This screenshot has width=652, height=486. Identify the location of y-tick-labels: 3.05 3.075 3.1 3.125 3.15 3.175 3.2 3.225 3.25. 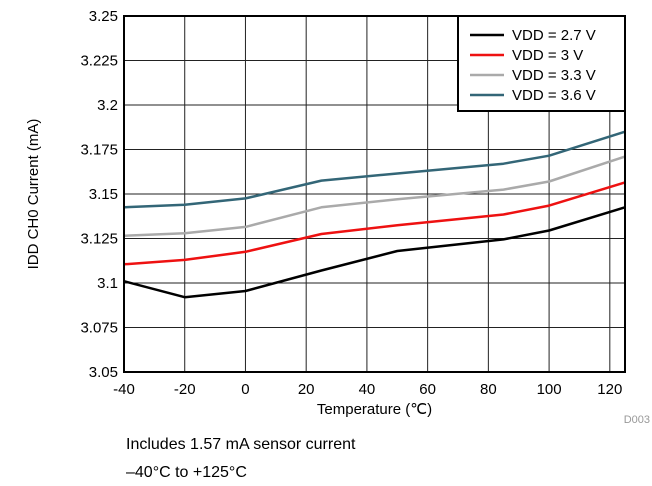
(99, 194).